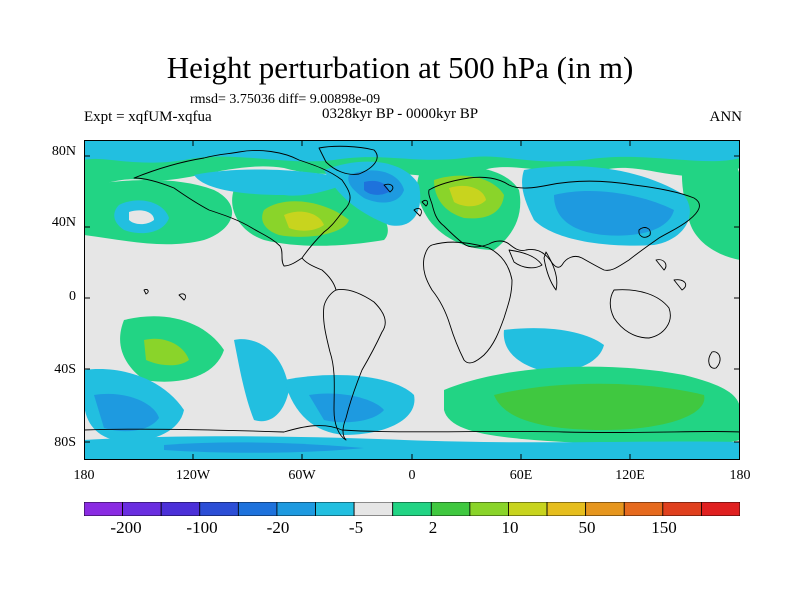 The image size is (800, 600). I want to click on rmsd-diff-stats: rmsd= 3.75036 diff= 9.00898e-09, so click(285, 99).